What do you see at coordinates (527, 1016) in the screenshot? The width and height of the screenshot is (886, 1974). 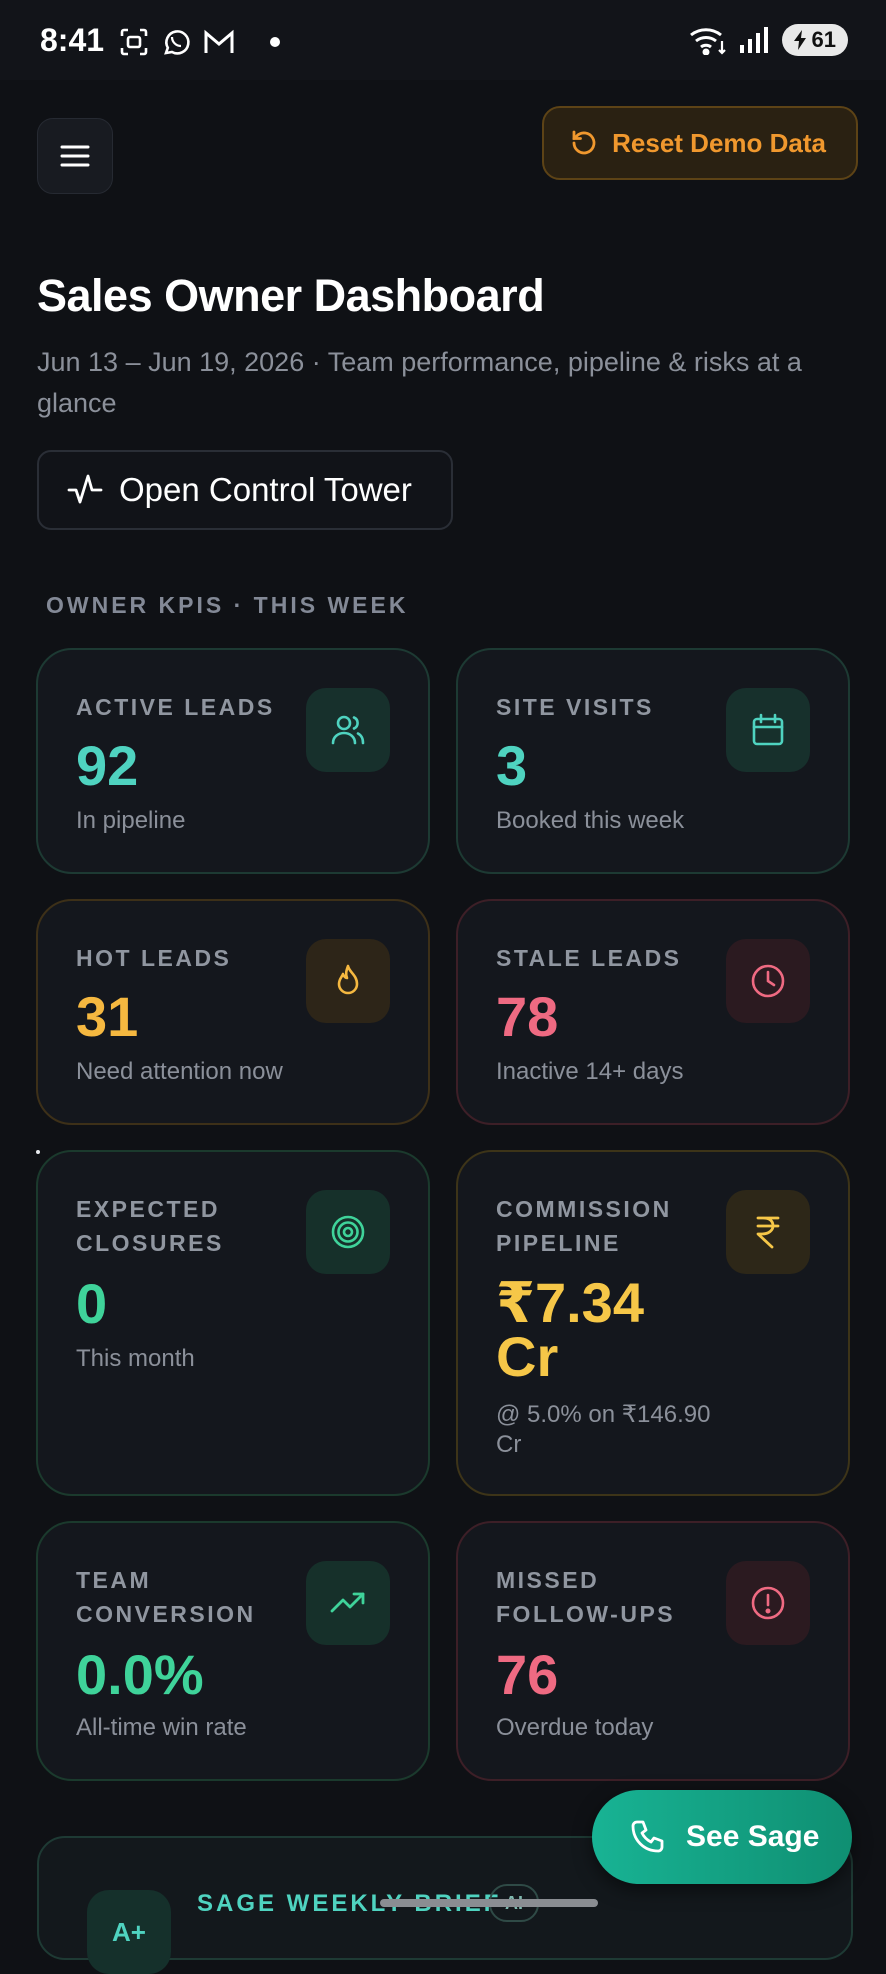 I see `kpi-value: 78` at bounding box center [527, 1016].